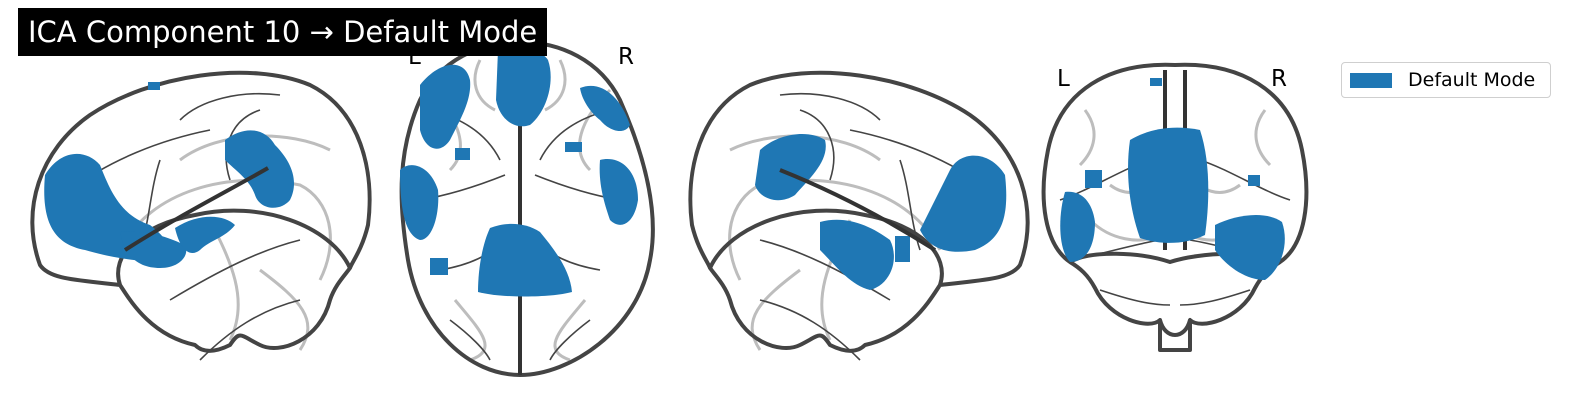 The image size is (1589, 420). I want to click on axial-right-label: R, so click(626, 57).